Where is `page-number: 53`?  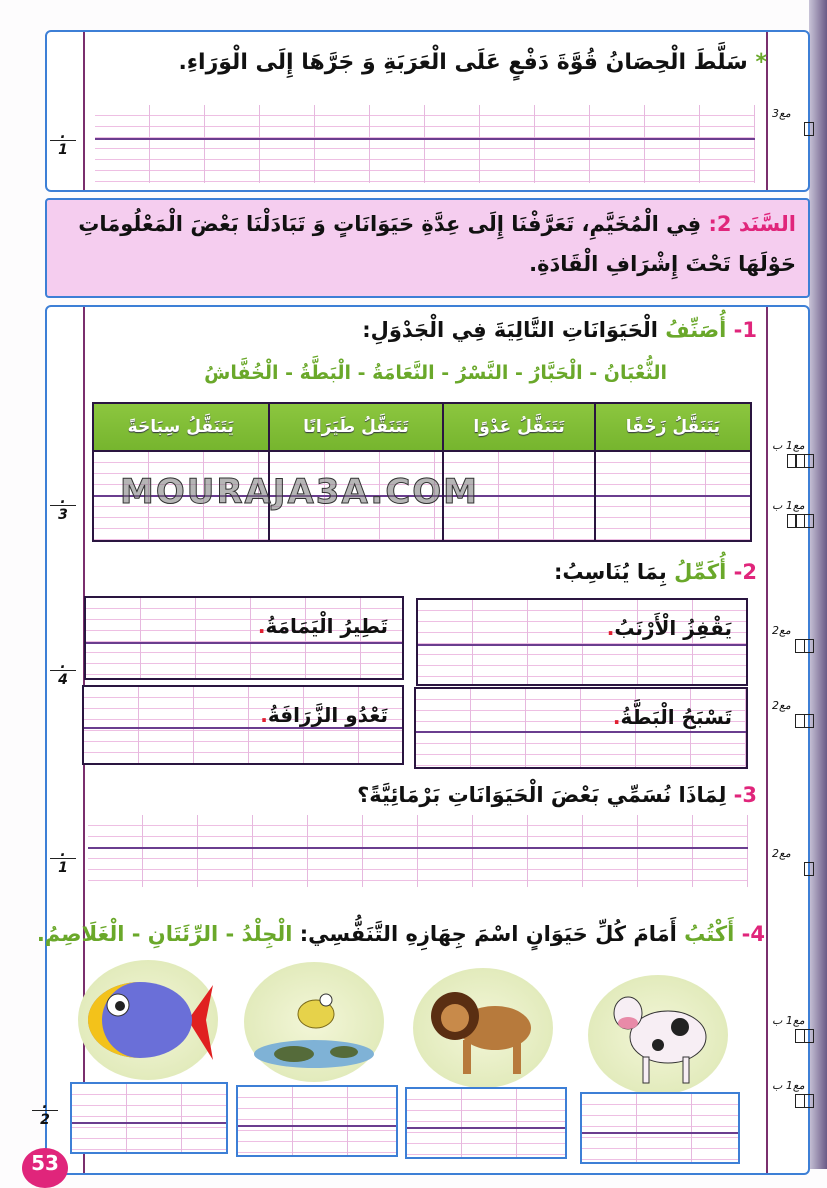
page-number: 53 is located at coordinates (45, 1168).